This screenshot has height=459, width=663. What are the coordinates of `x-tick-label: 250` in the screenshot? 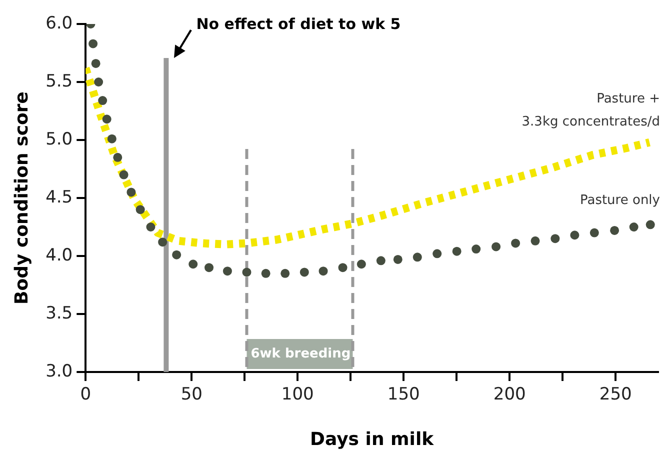 It's located at (615, 394).